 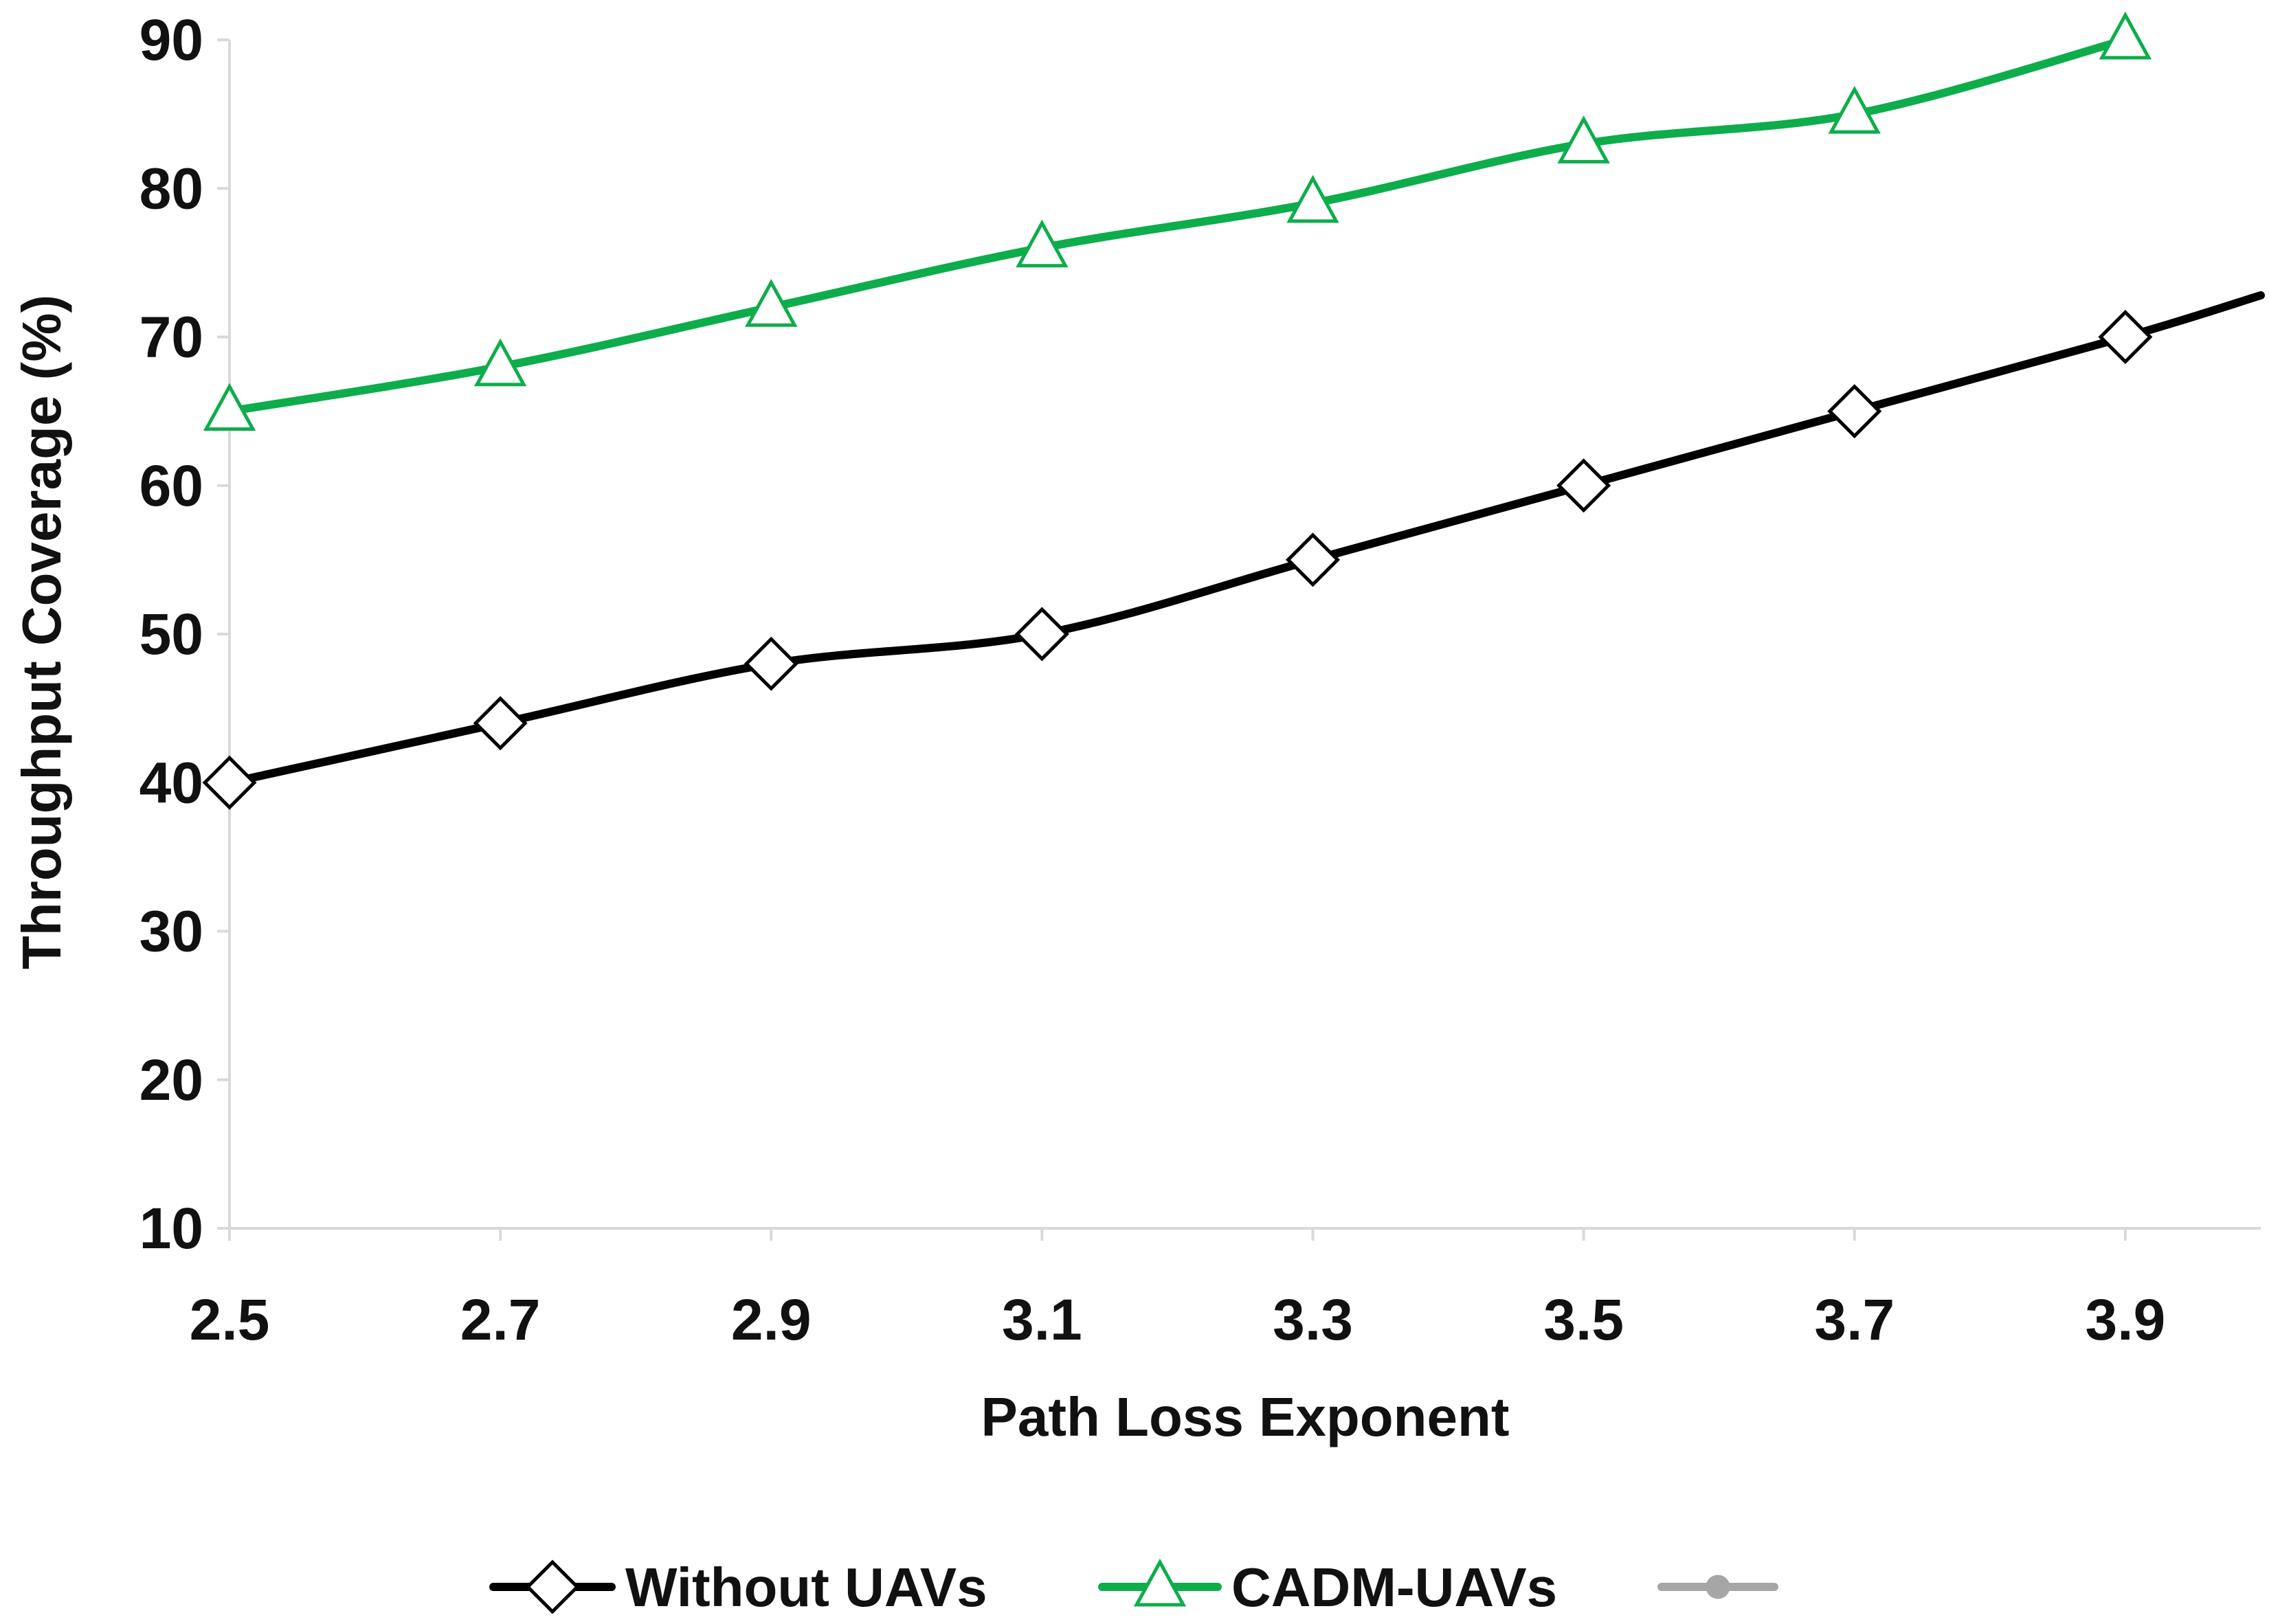 I want to click on y-tick-label: 30, so click(x=171, y=931).